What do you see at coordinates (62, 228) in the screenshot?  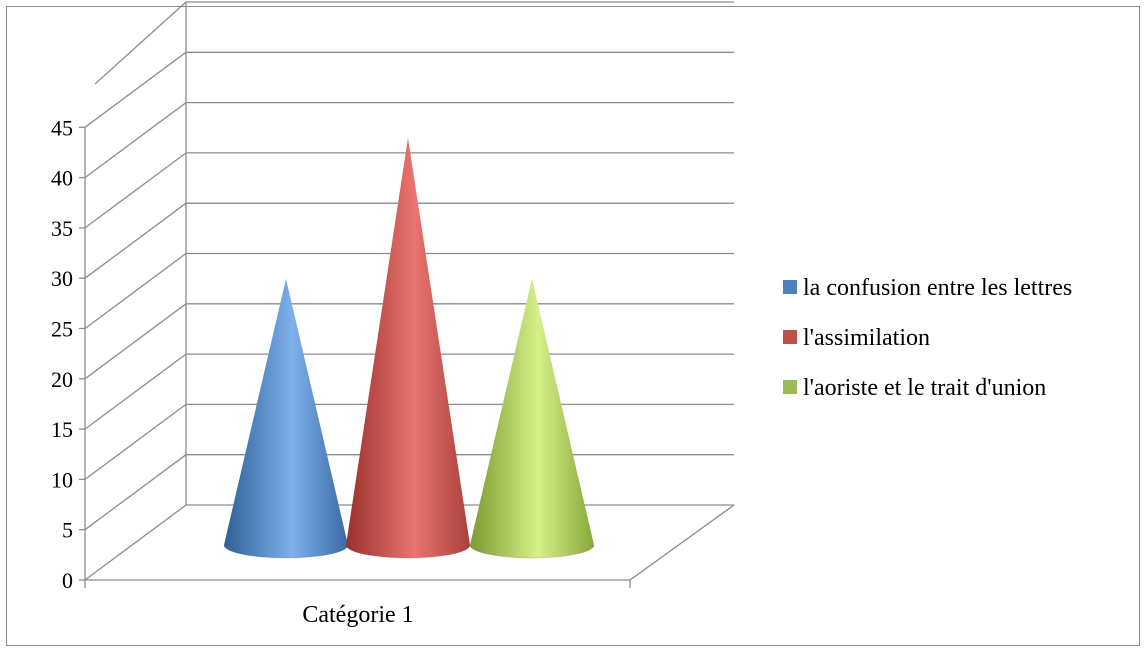 I see `y-tick-label: 35` at bounding box center [62, 228].